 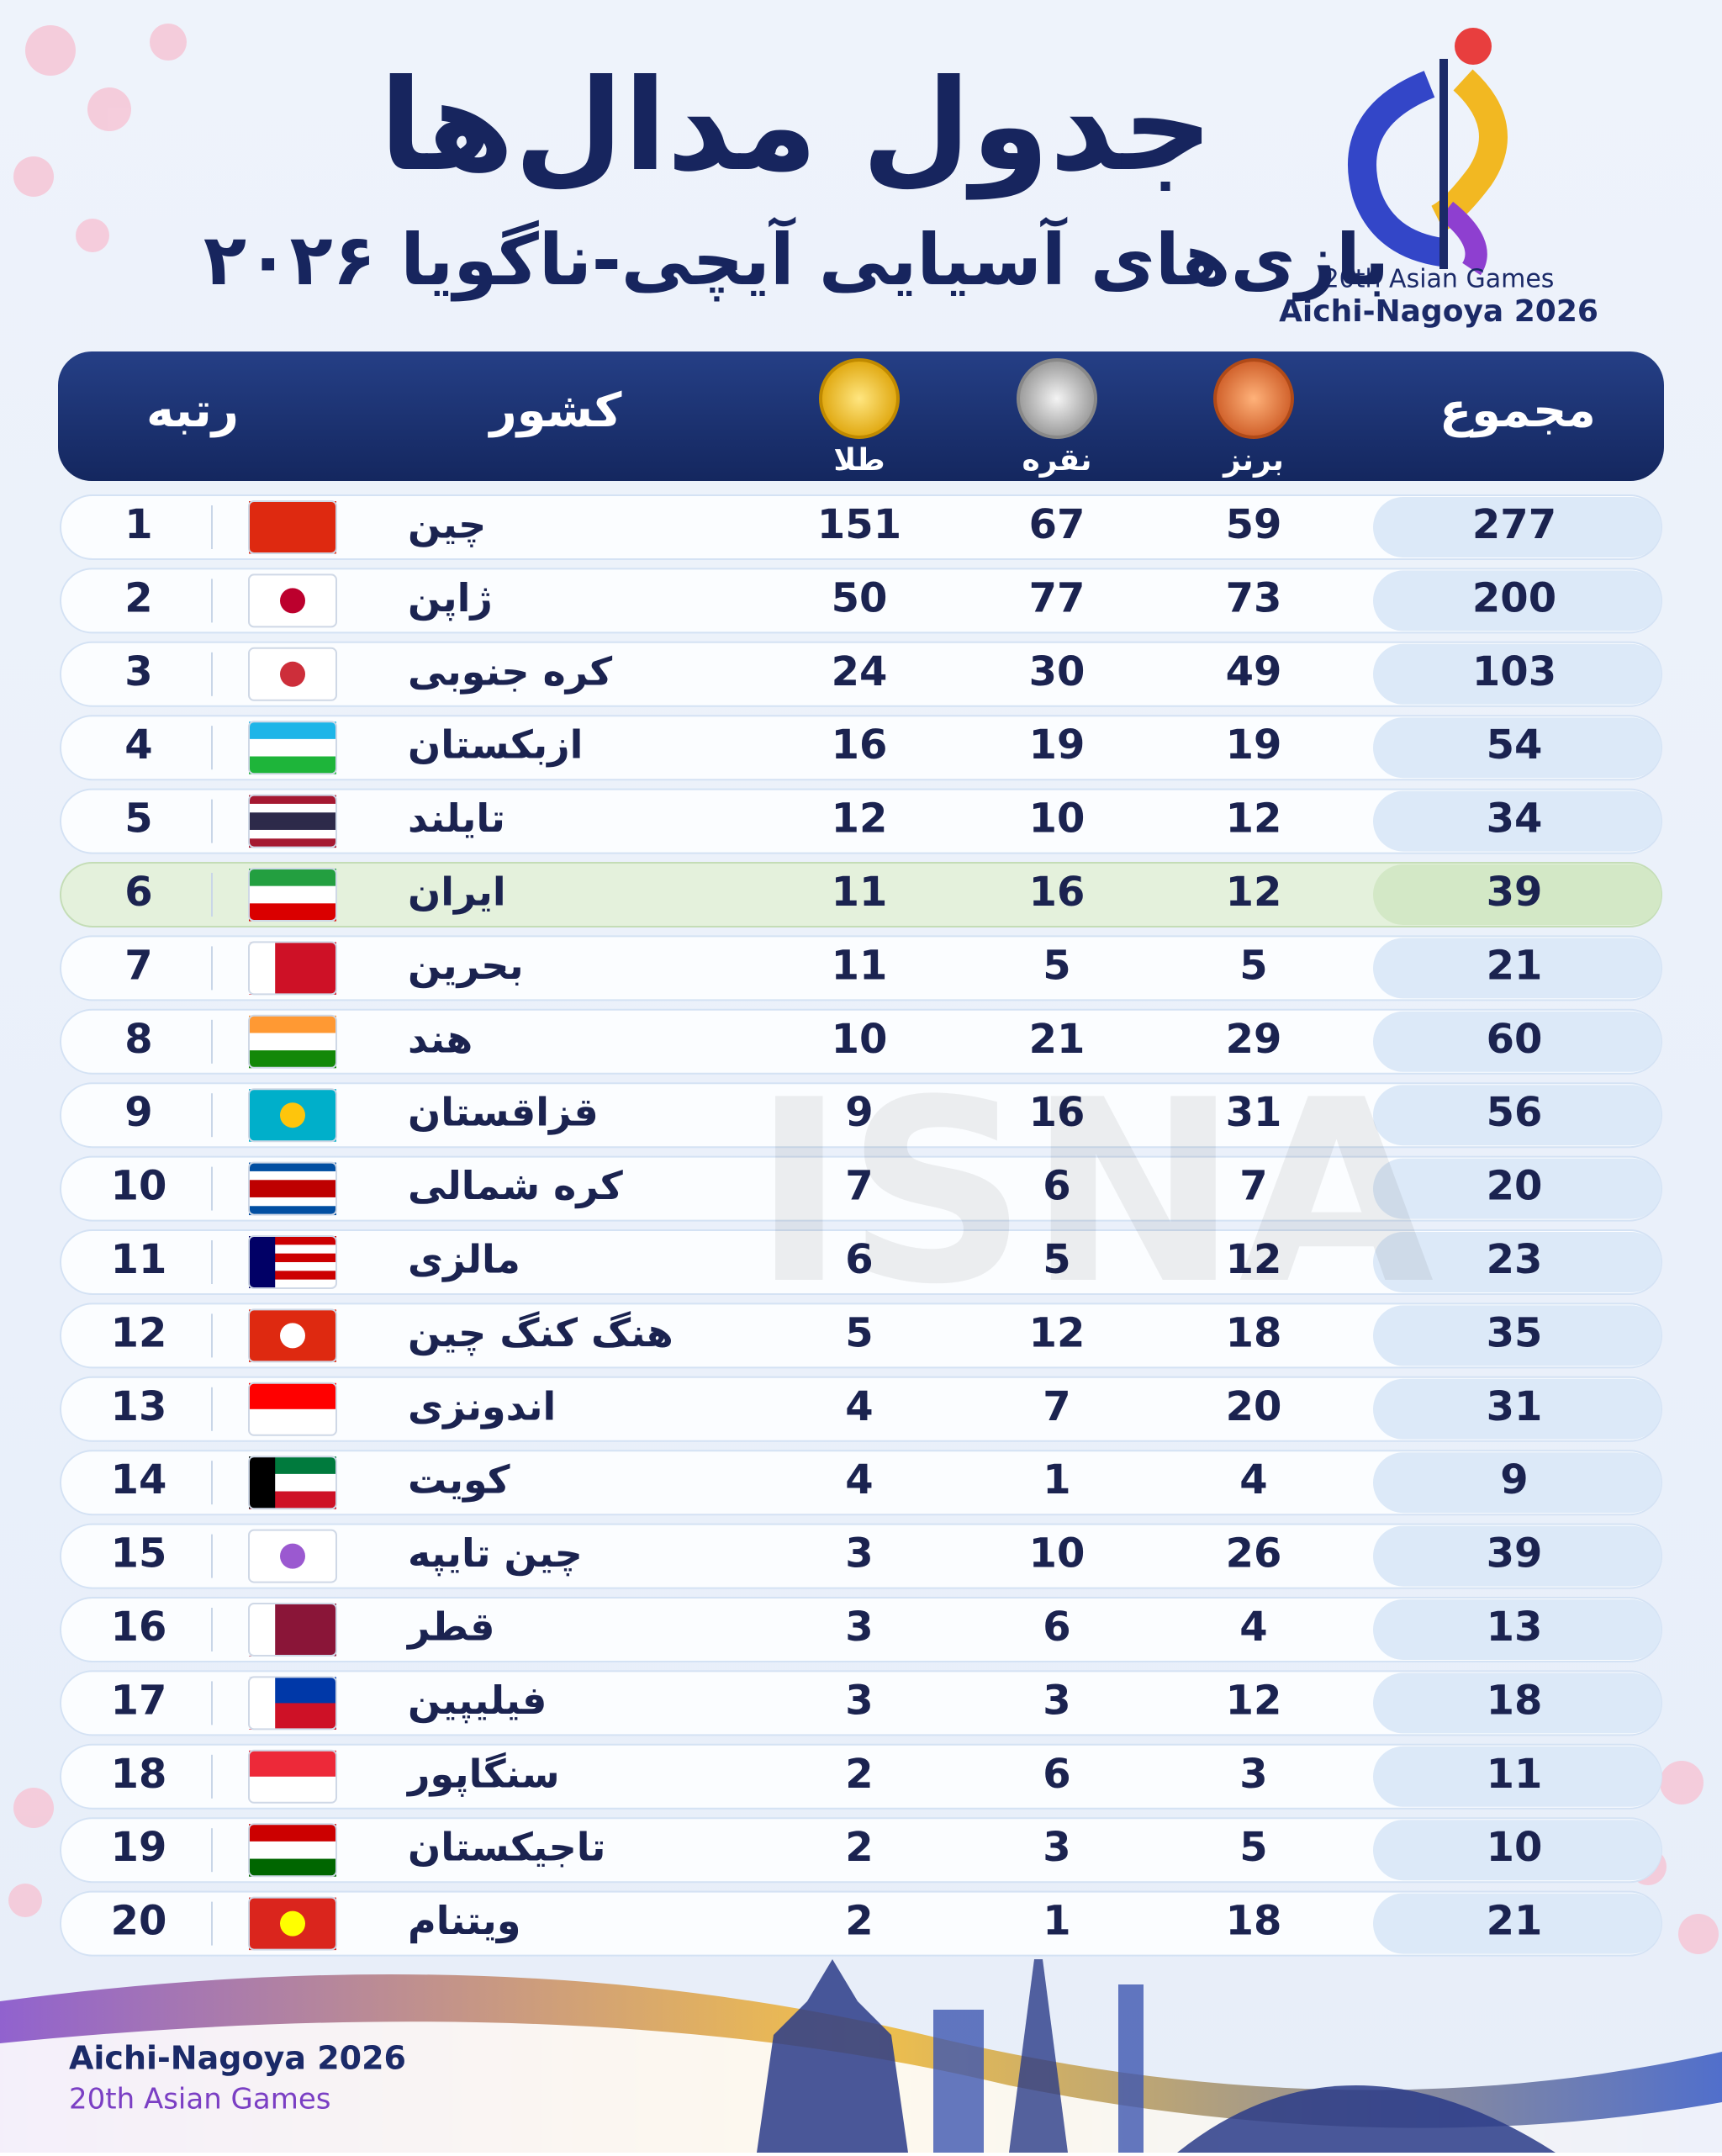 I want to click on country-name: ژاپن, so click(x=450, y=598).